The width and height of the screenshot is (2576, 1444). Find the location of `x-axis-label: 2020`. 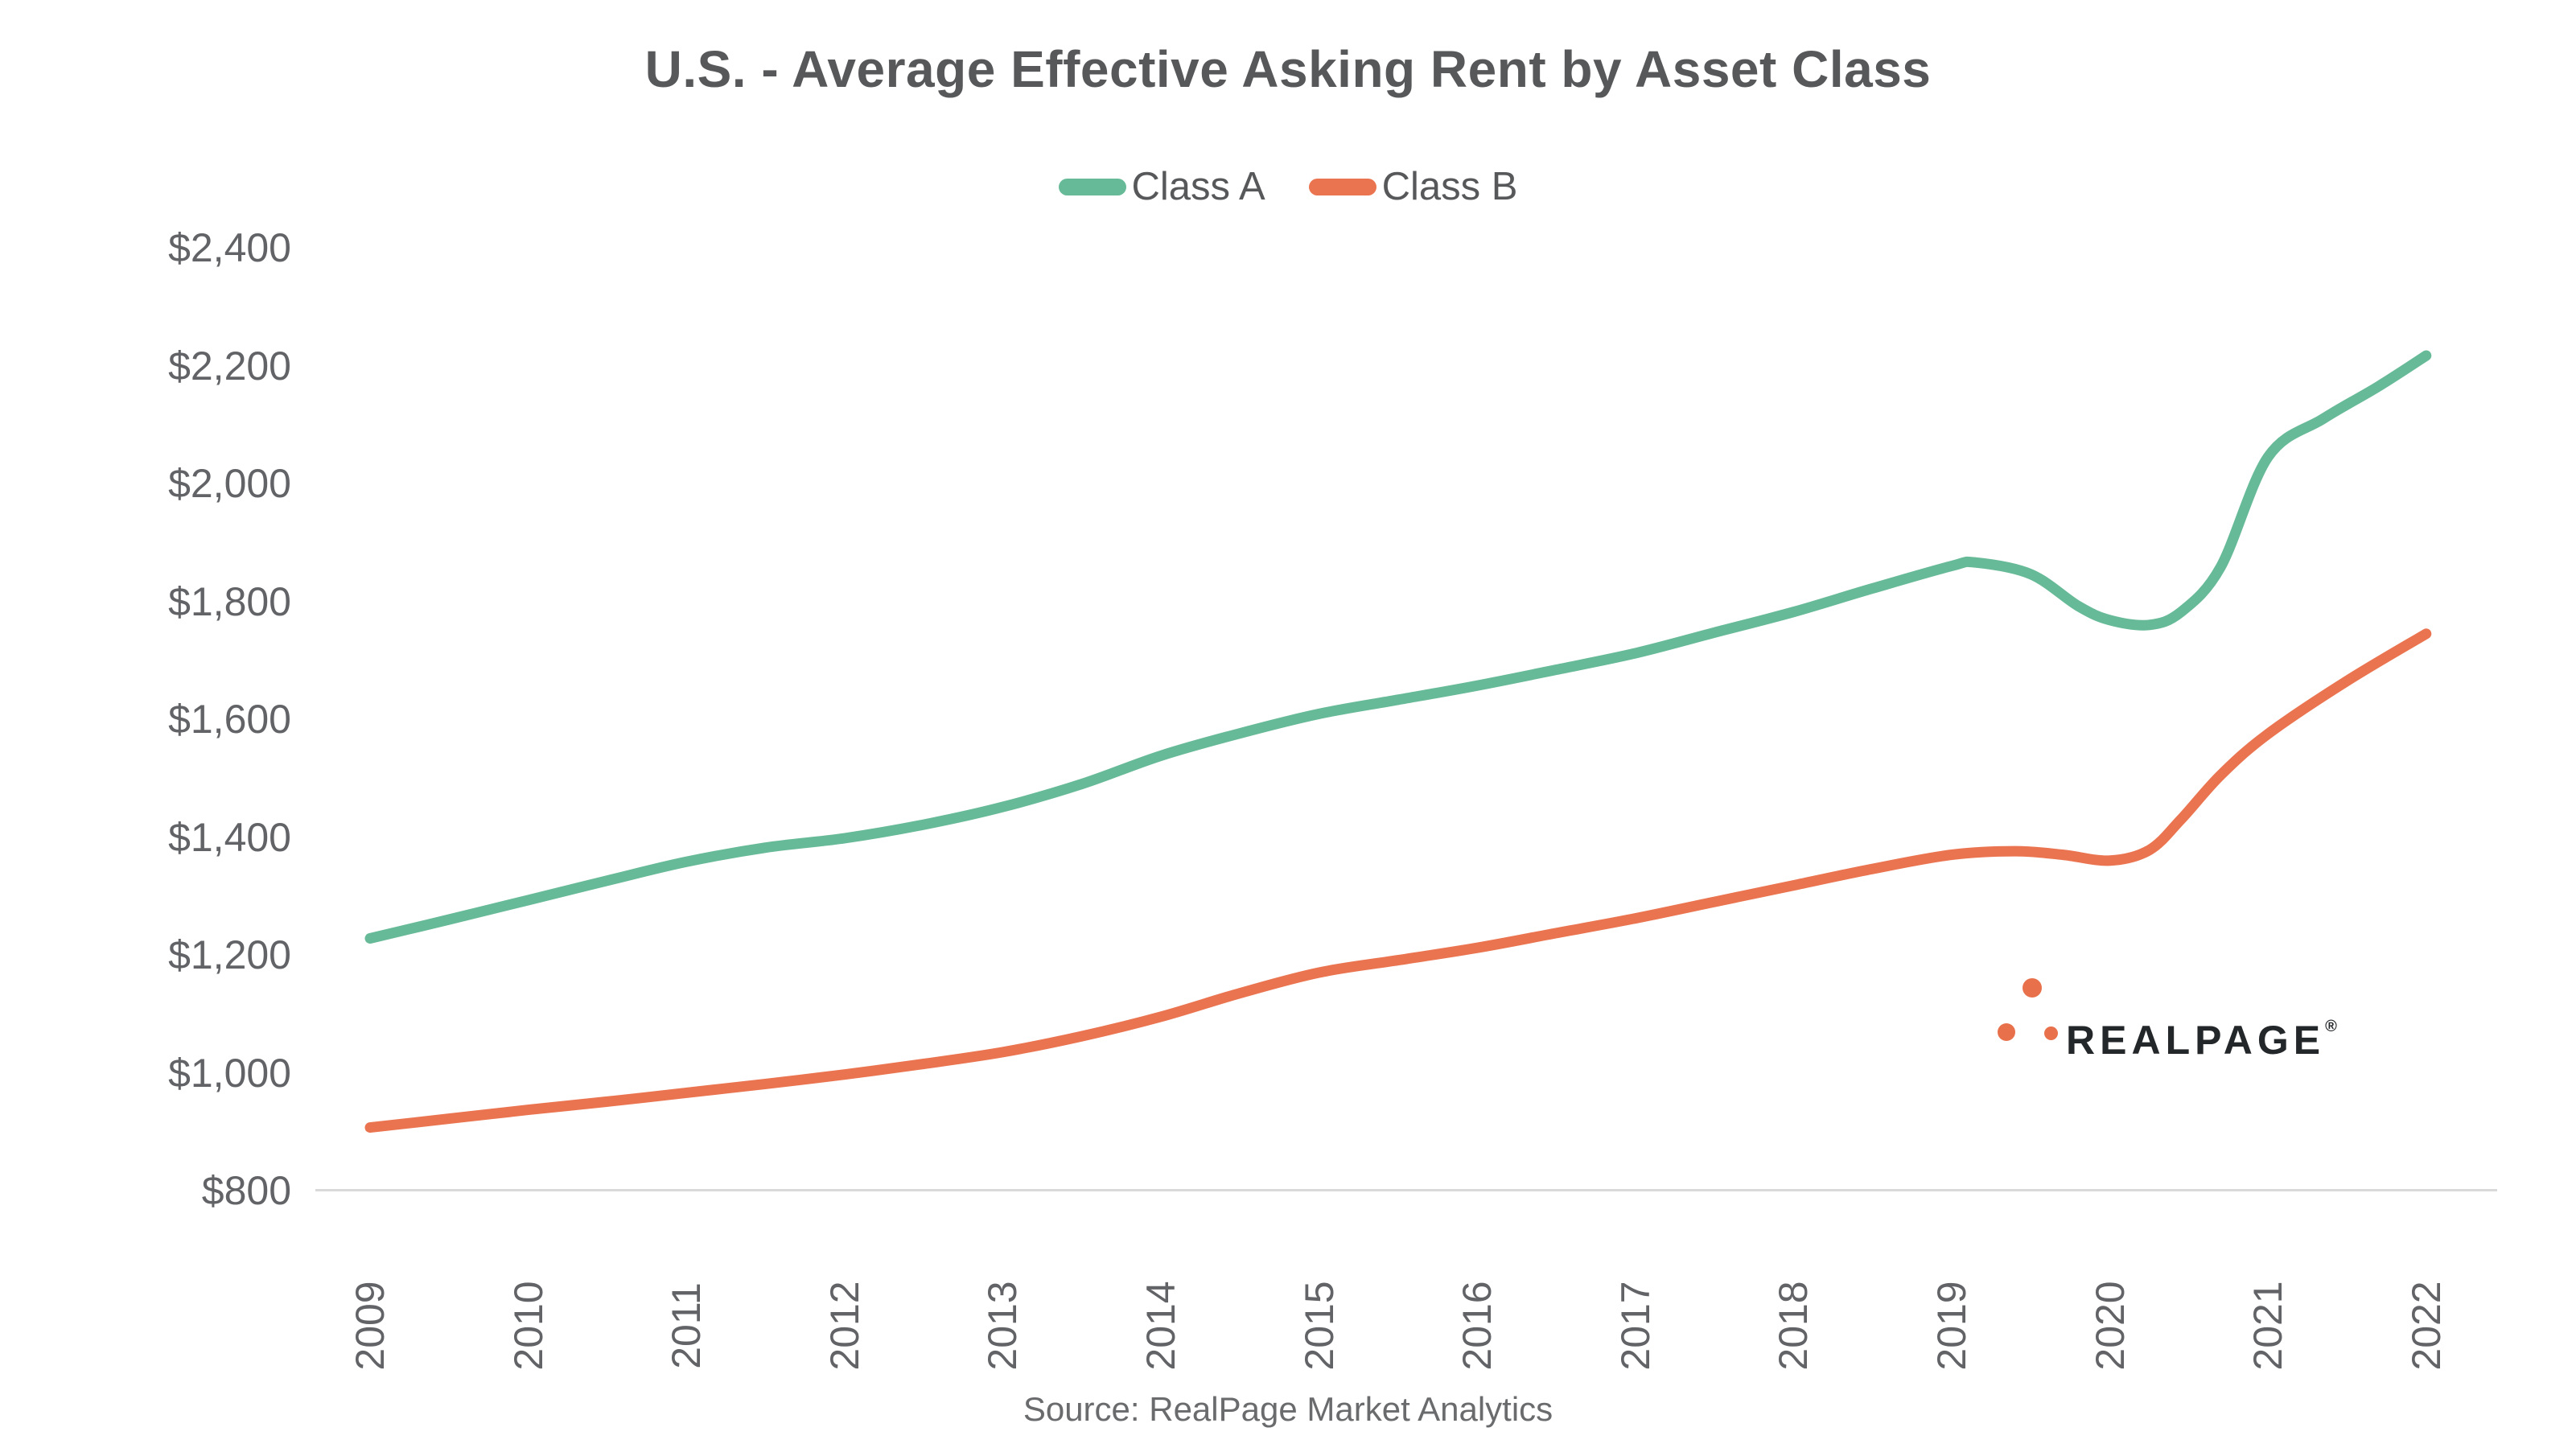

x-axis-label: 2020 is located at coordinates (2110, 1326).